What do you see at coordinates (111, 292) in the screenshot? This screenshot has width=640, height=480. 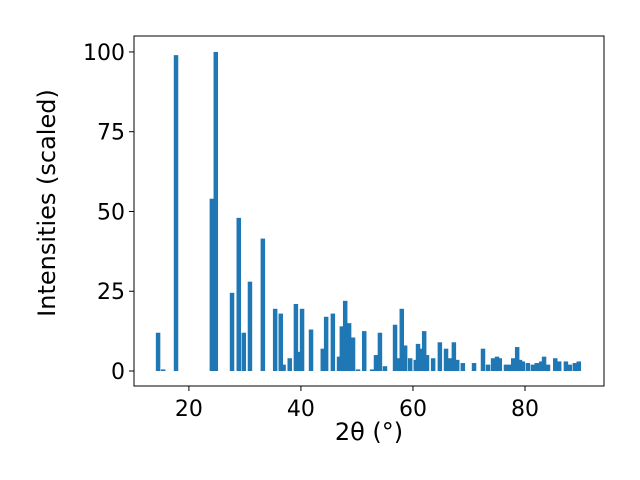 I see `y-tick-label: 25` at bounding box center [111, 292].